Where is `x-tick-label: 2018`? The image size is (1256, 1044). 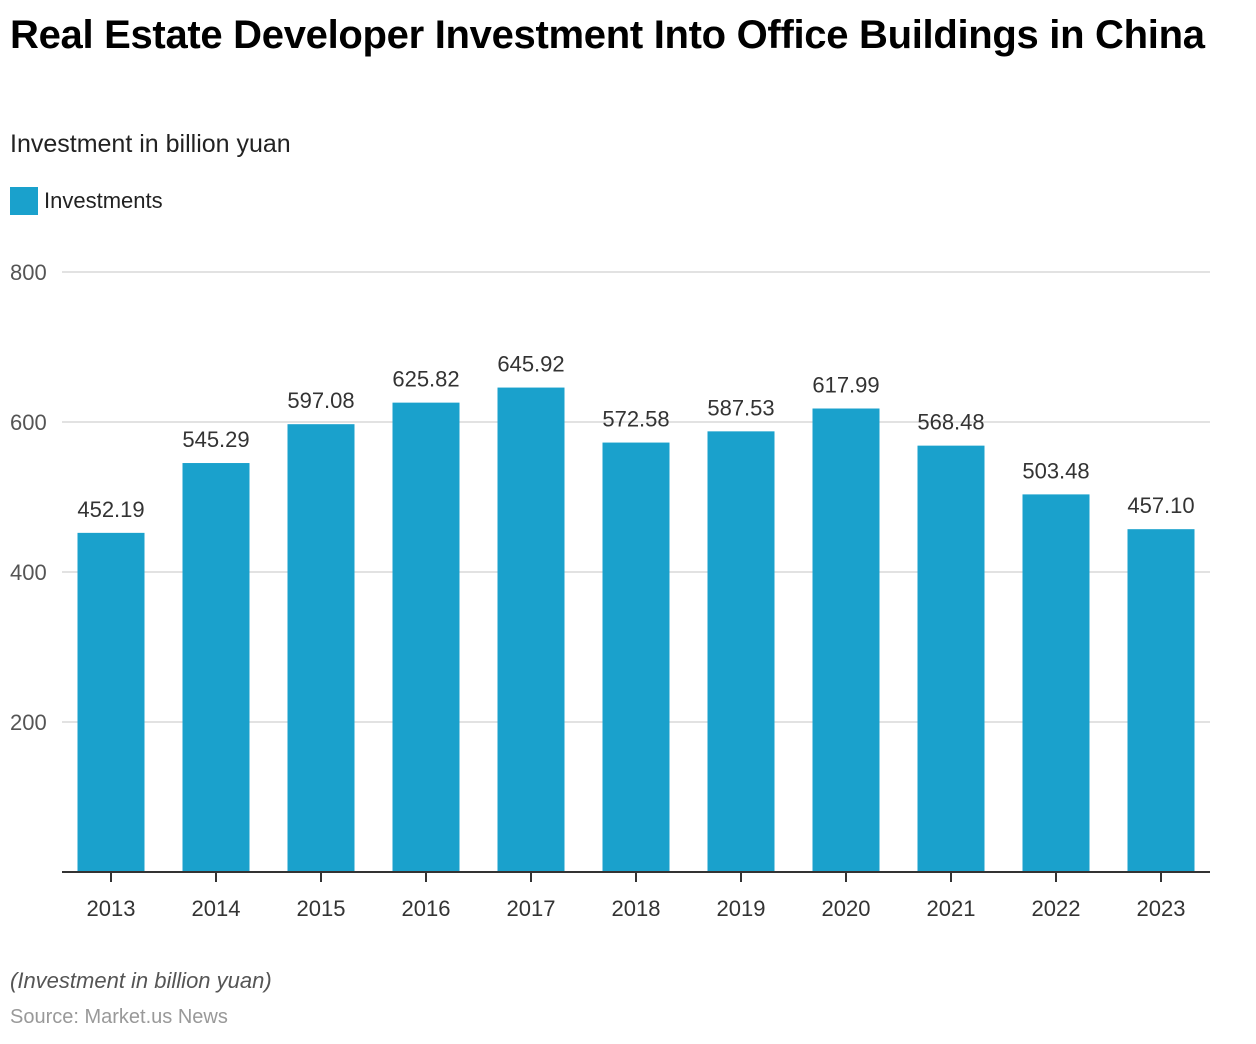
x-tick-label: 2018 is located at coordinates (636, 908).